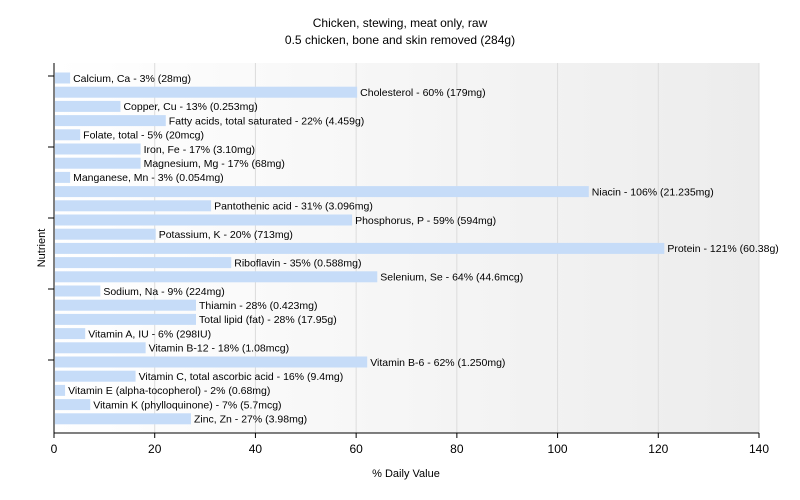 This screenshot has width=800, height=500. What do you see at coordinates (219, 349) in the screenshot?
I see `bar-label: Vitamin B-12 - 18% (1.08mcg)` at bounding box center [219, 349].